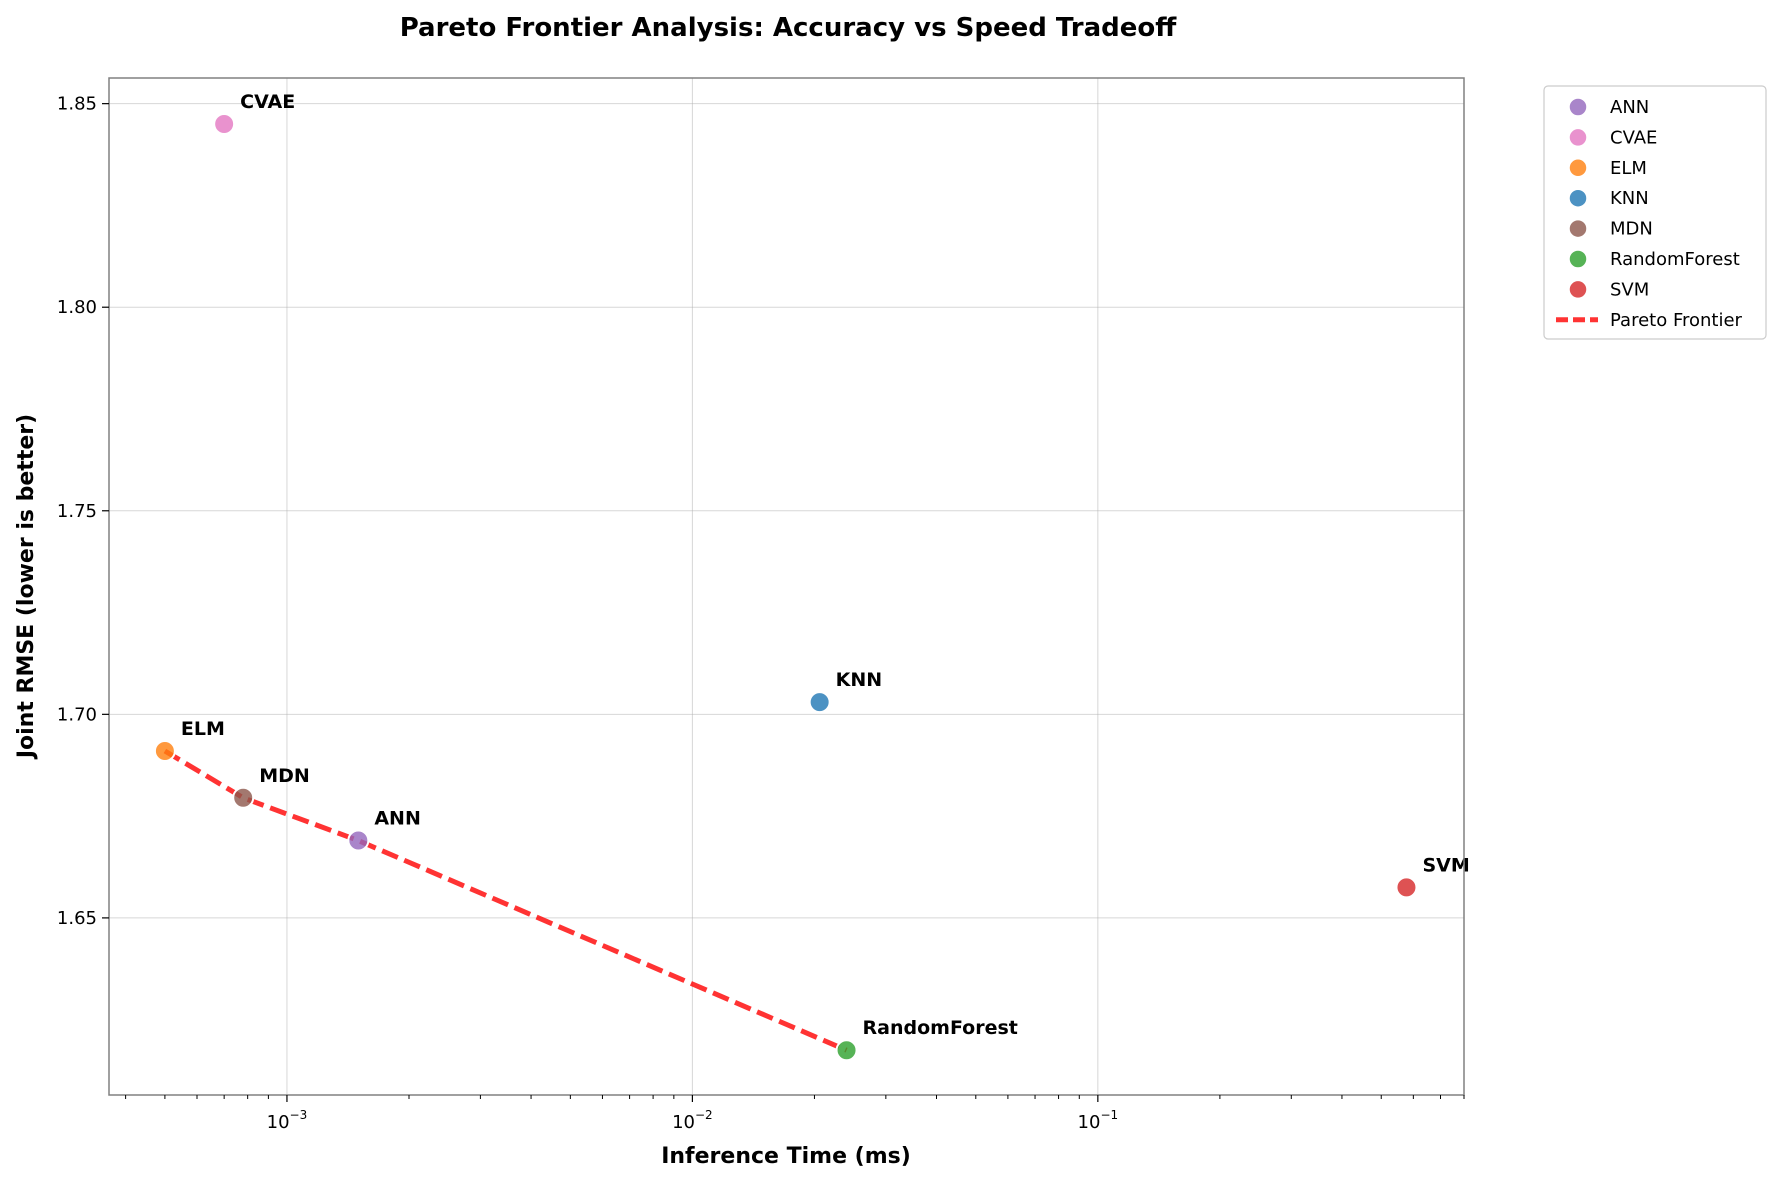 Image resolution: width=1779 pixels, height=1178 pixels. Describe the element at coordinates (1406, 887) in the screenshot. I see `point-svm` at that location.